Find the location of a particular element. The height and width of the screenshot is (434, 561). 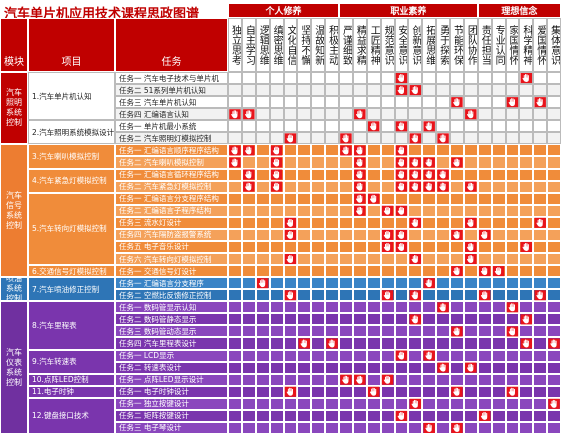

task-name: 任务一 交通信号灯设计 is located at coordinates (171, 271).